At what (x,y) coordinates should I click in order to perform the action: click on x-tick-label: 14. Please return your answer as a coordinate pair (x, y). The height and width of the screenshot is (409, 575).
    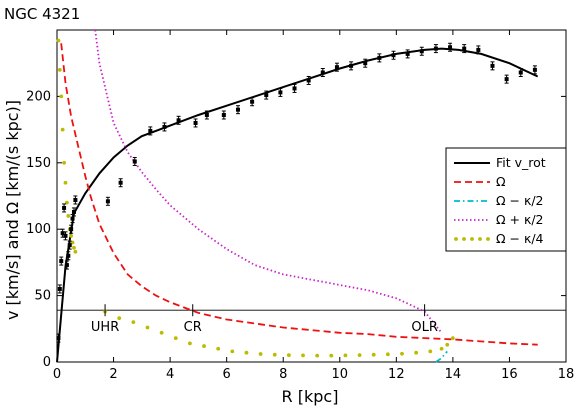
    Looking at the image, I should click on (453, 374).